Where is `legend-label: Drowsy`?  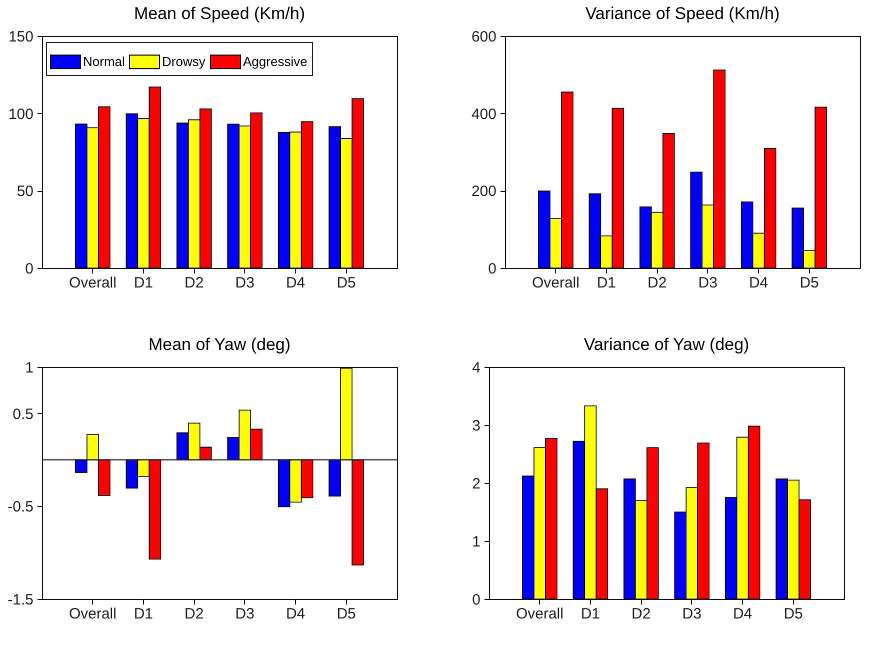
legend-label: Drowsy is located at coordinates (184, 61).